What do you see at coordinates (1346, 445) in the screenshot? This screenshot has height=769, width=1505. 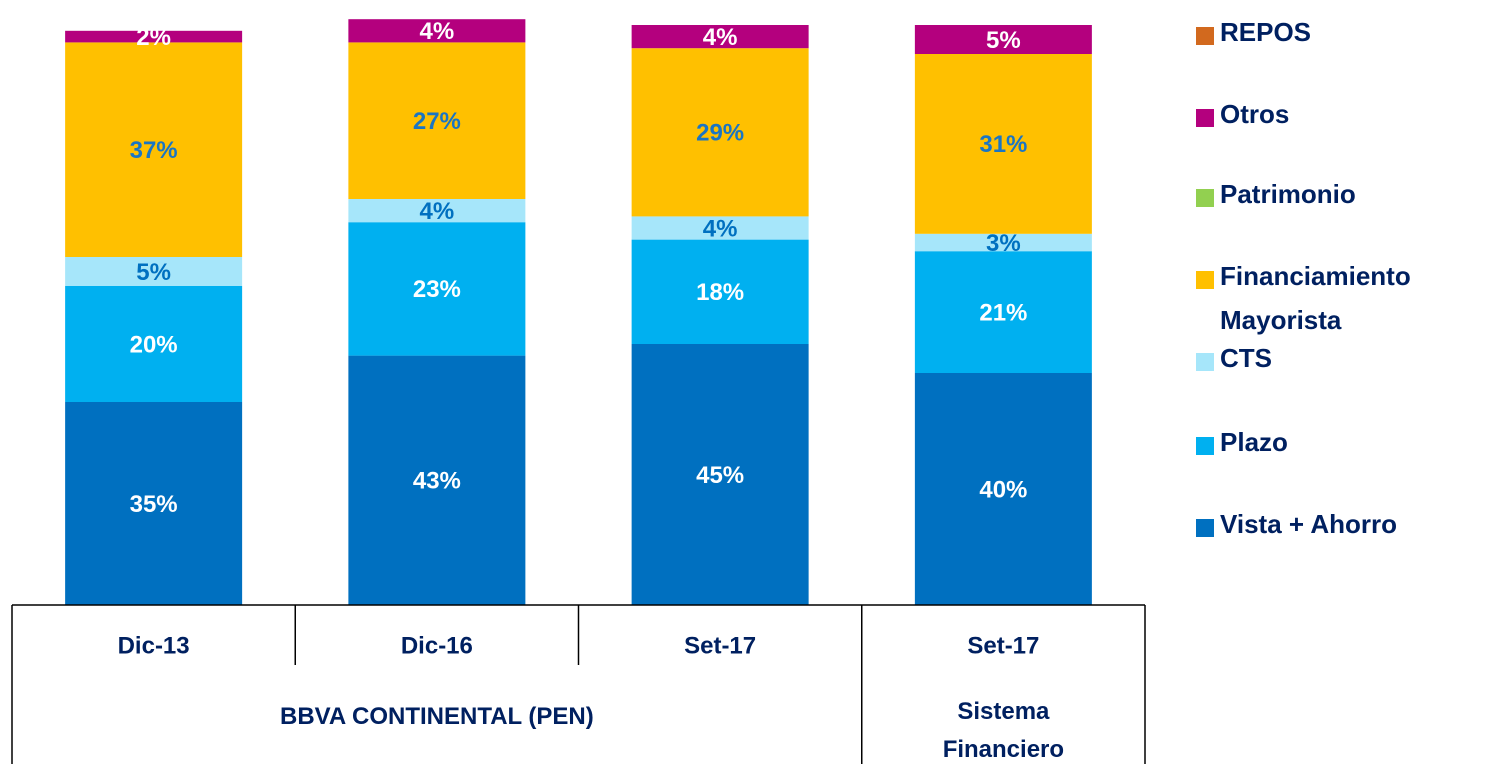 I see `legend-item: Plazo` at bounding box center [1346, 445].